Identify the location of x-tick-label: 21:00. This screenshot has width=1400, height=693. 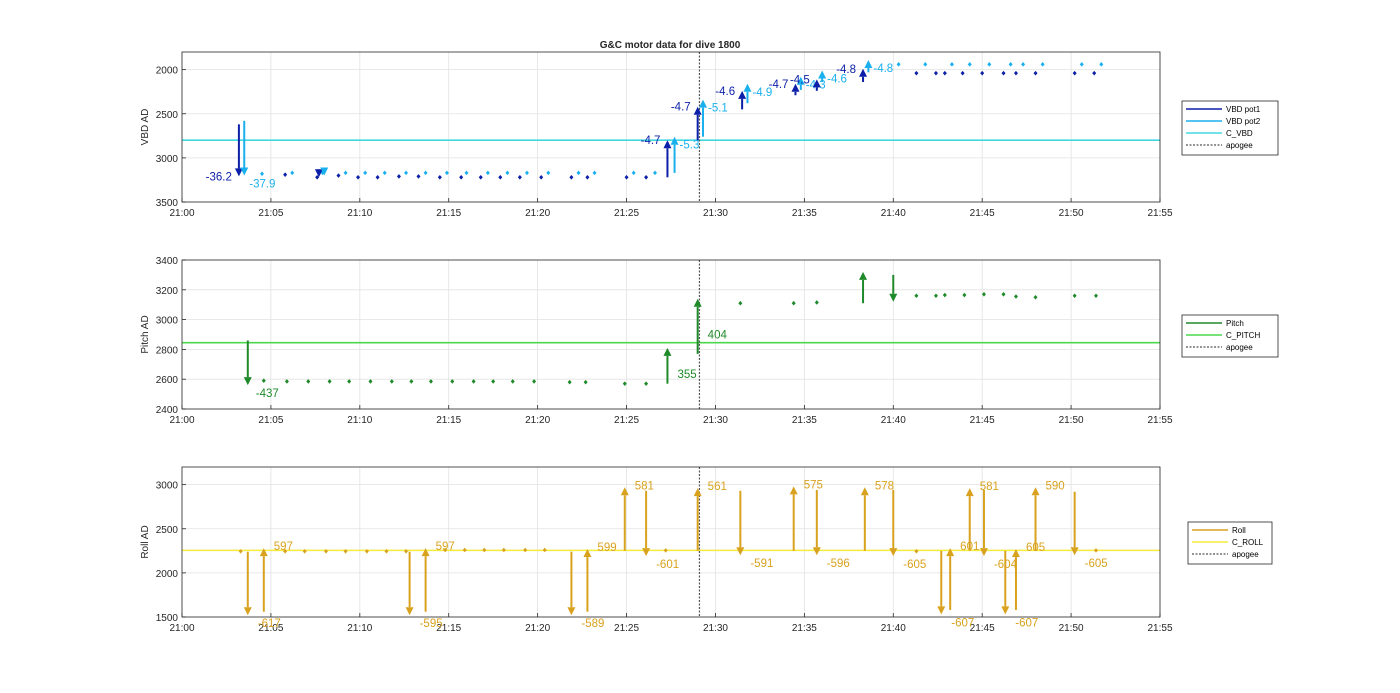
(181, 628).